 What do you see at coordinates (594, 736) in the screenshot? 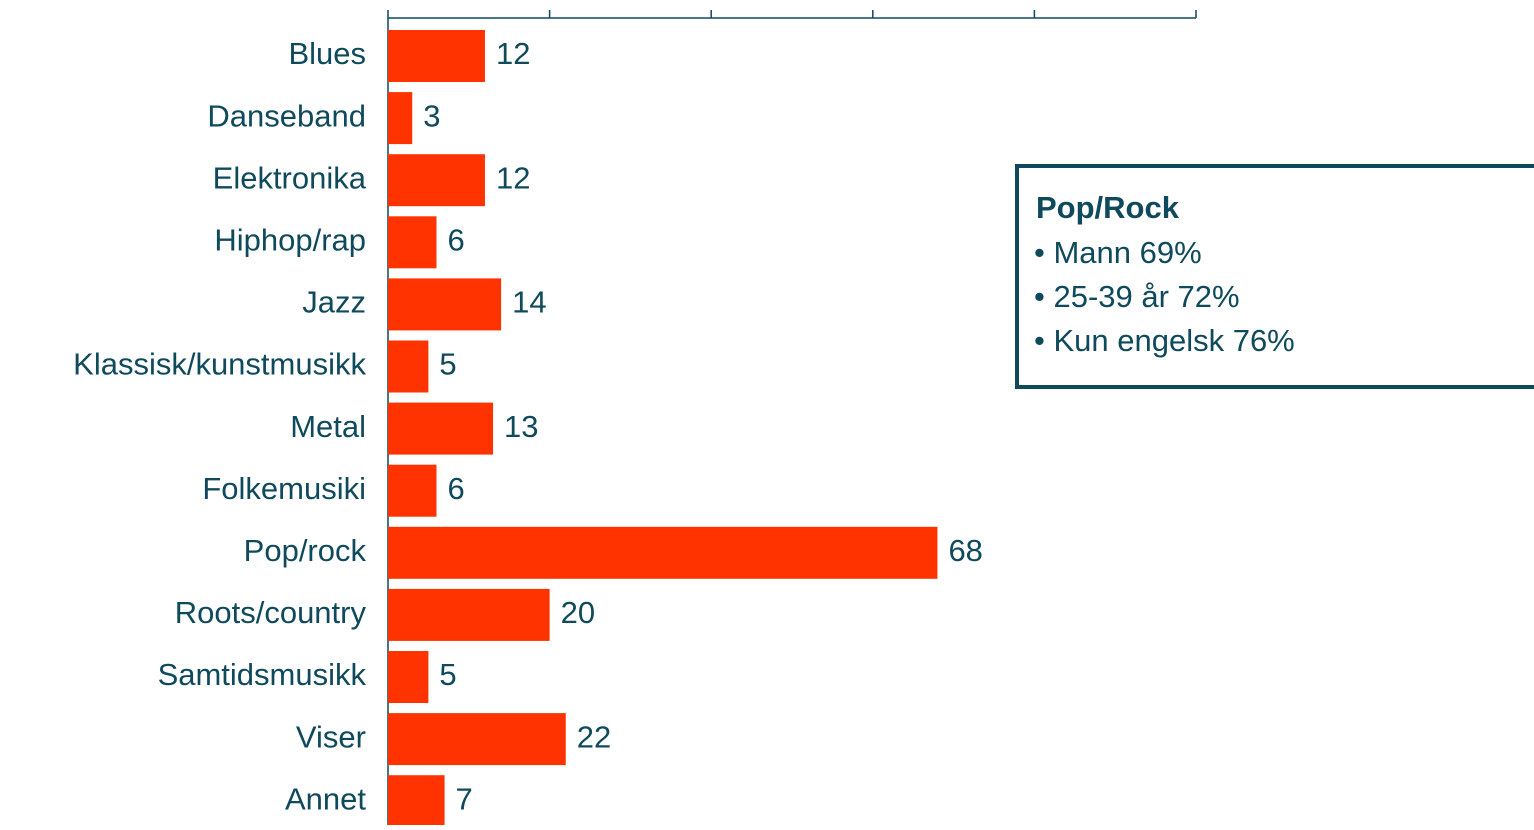
I see `value-label: 22` at bounding box center [594, 736].